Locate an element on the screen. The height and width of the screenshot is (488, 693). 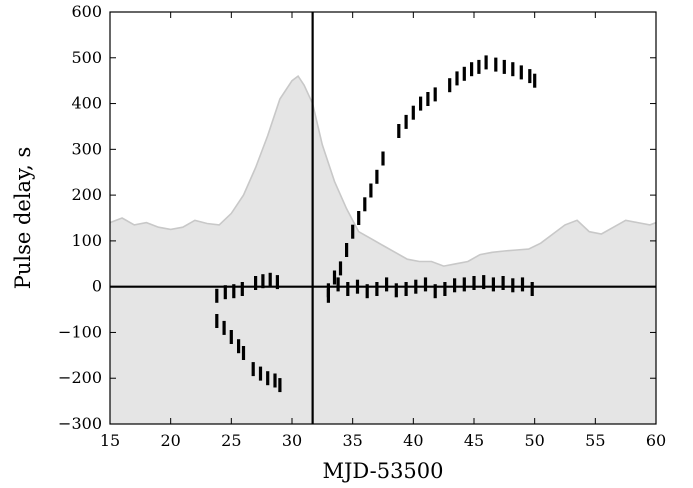
y-tick-label: 400 is located at coordinates (86, 103).